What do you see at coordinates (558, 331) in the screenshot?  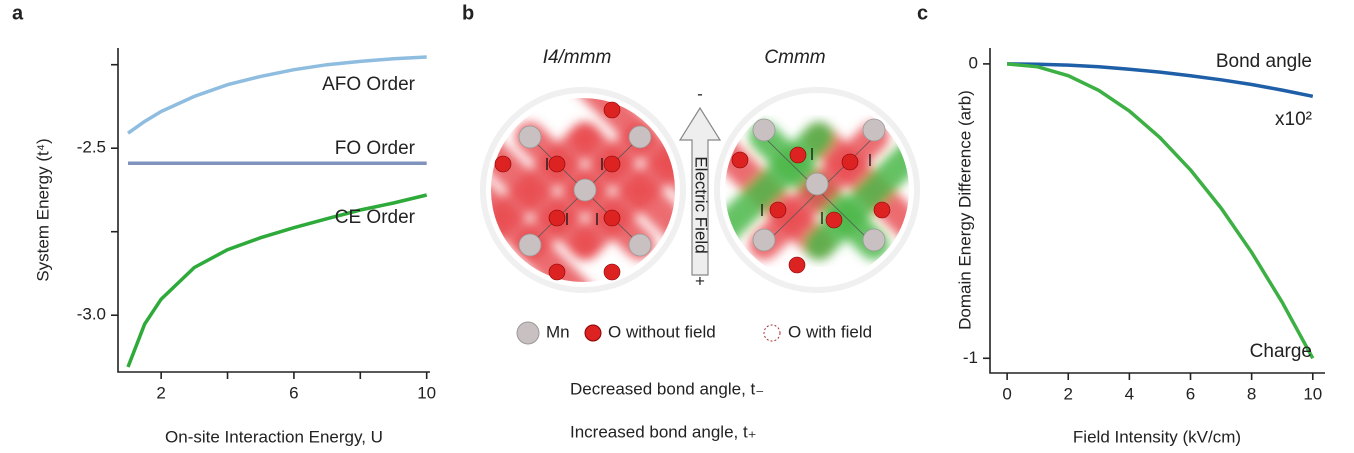 I see `legend-label: Mn` at bounding box center [558, 331].